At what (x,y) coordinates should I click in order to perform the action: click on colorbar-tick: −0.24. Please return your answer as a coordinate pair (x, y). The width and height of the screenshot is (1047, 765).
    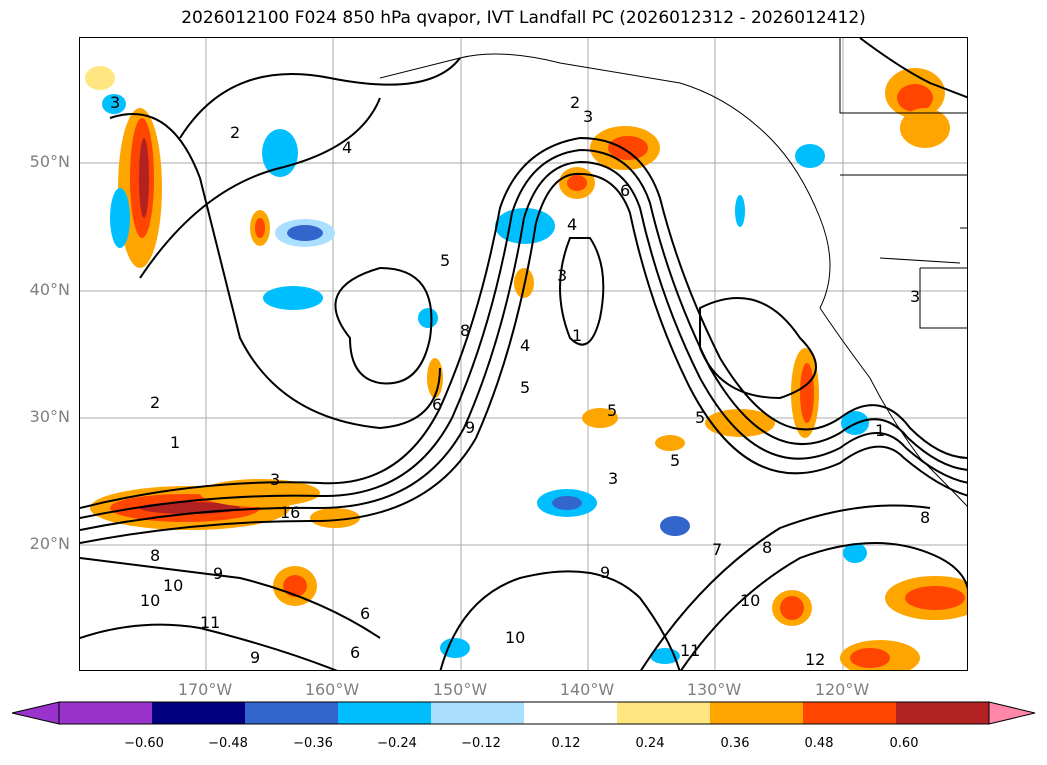
    Looking at the image, I should click on (397, 743).